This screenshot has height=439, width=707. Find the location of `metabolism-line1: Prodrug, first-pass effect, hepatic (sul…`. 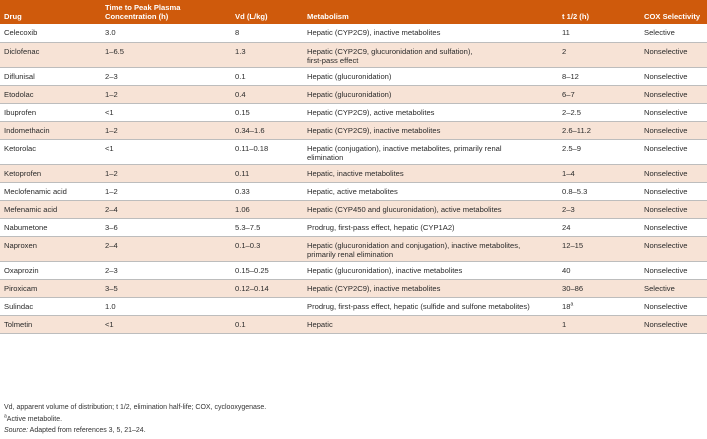

metabolism-line1: Prodrug, first-pass effect, hepatic (sul… is located at coordinates (418, 306).